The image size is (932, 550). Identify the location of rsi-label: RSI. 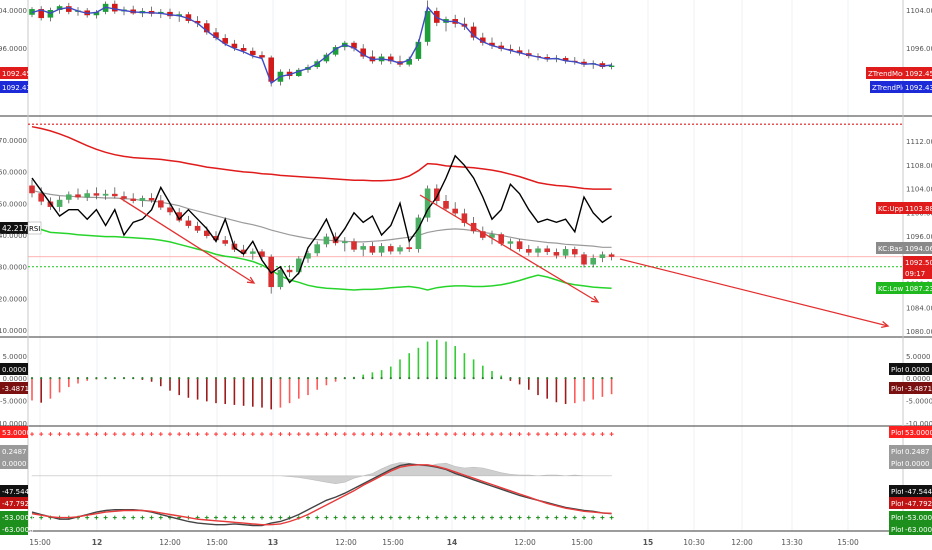
(34, 229).